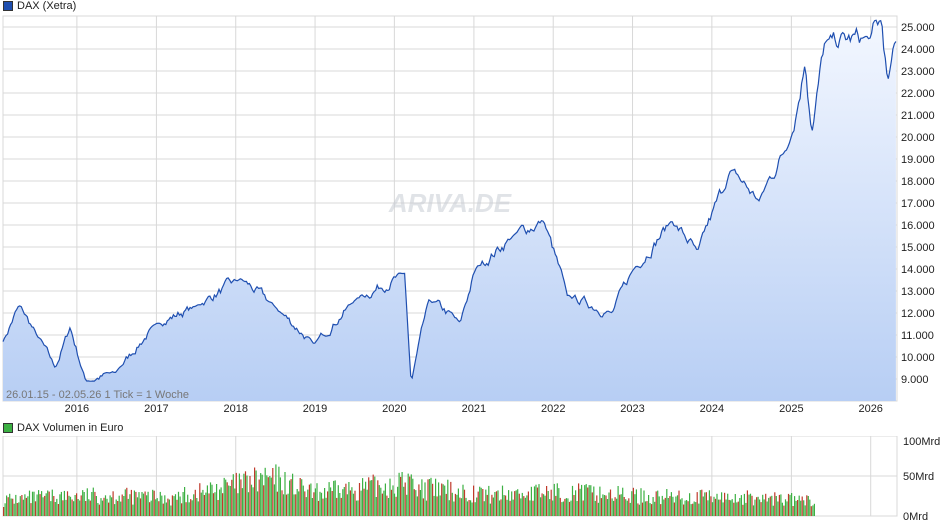 The height and width of the screenshot is (526, 940). What do you see at coordinates (315, 409) in the screenshot?
I see `x-tick-label: 2019` at bounding box center [315, 409].